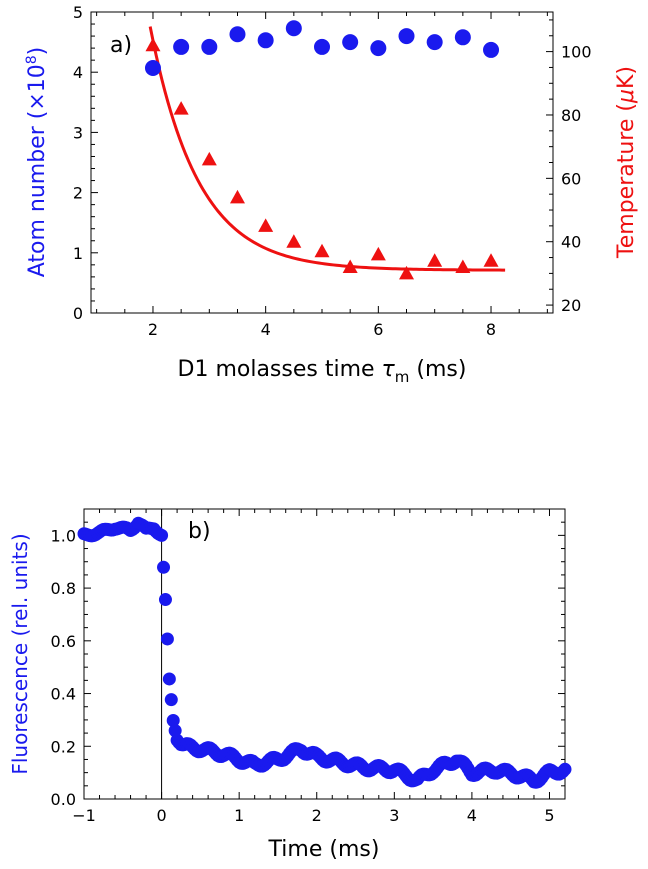 Image resolution: width=648 pixels, height=869 pixels. Describe the element at coordinates (78, 193) in the screenshot. I see `panel-a-left-y-tick-label: 2` at that location.